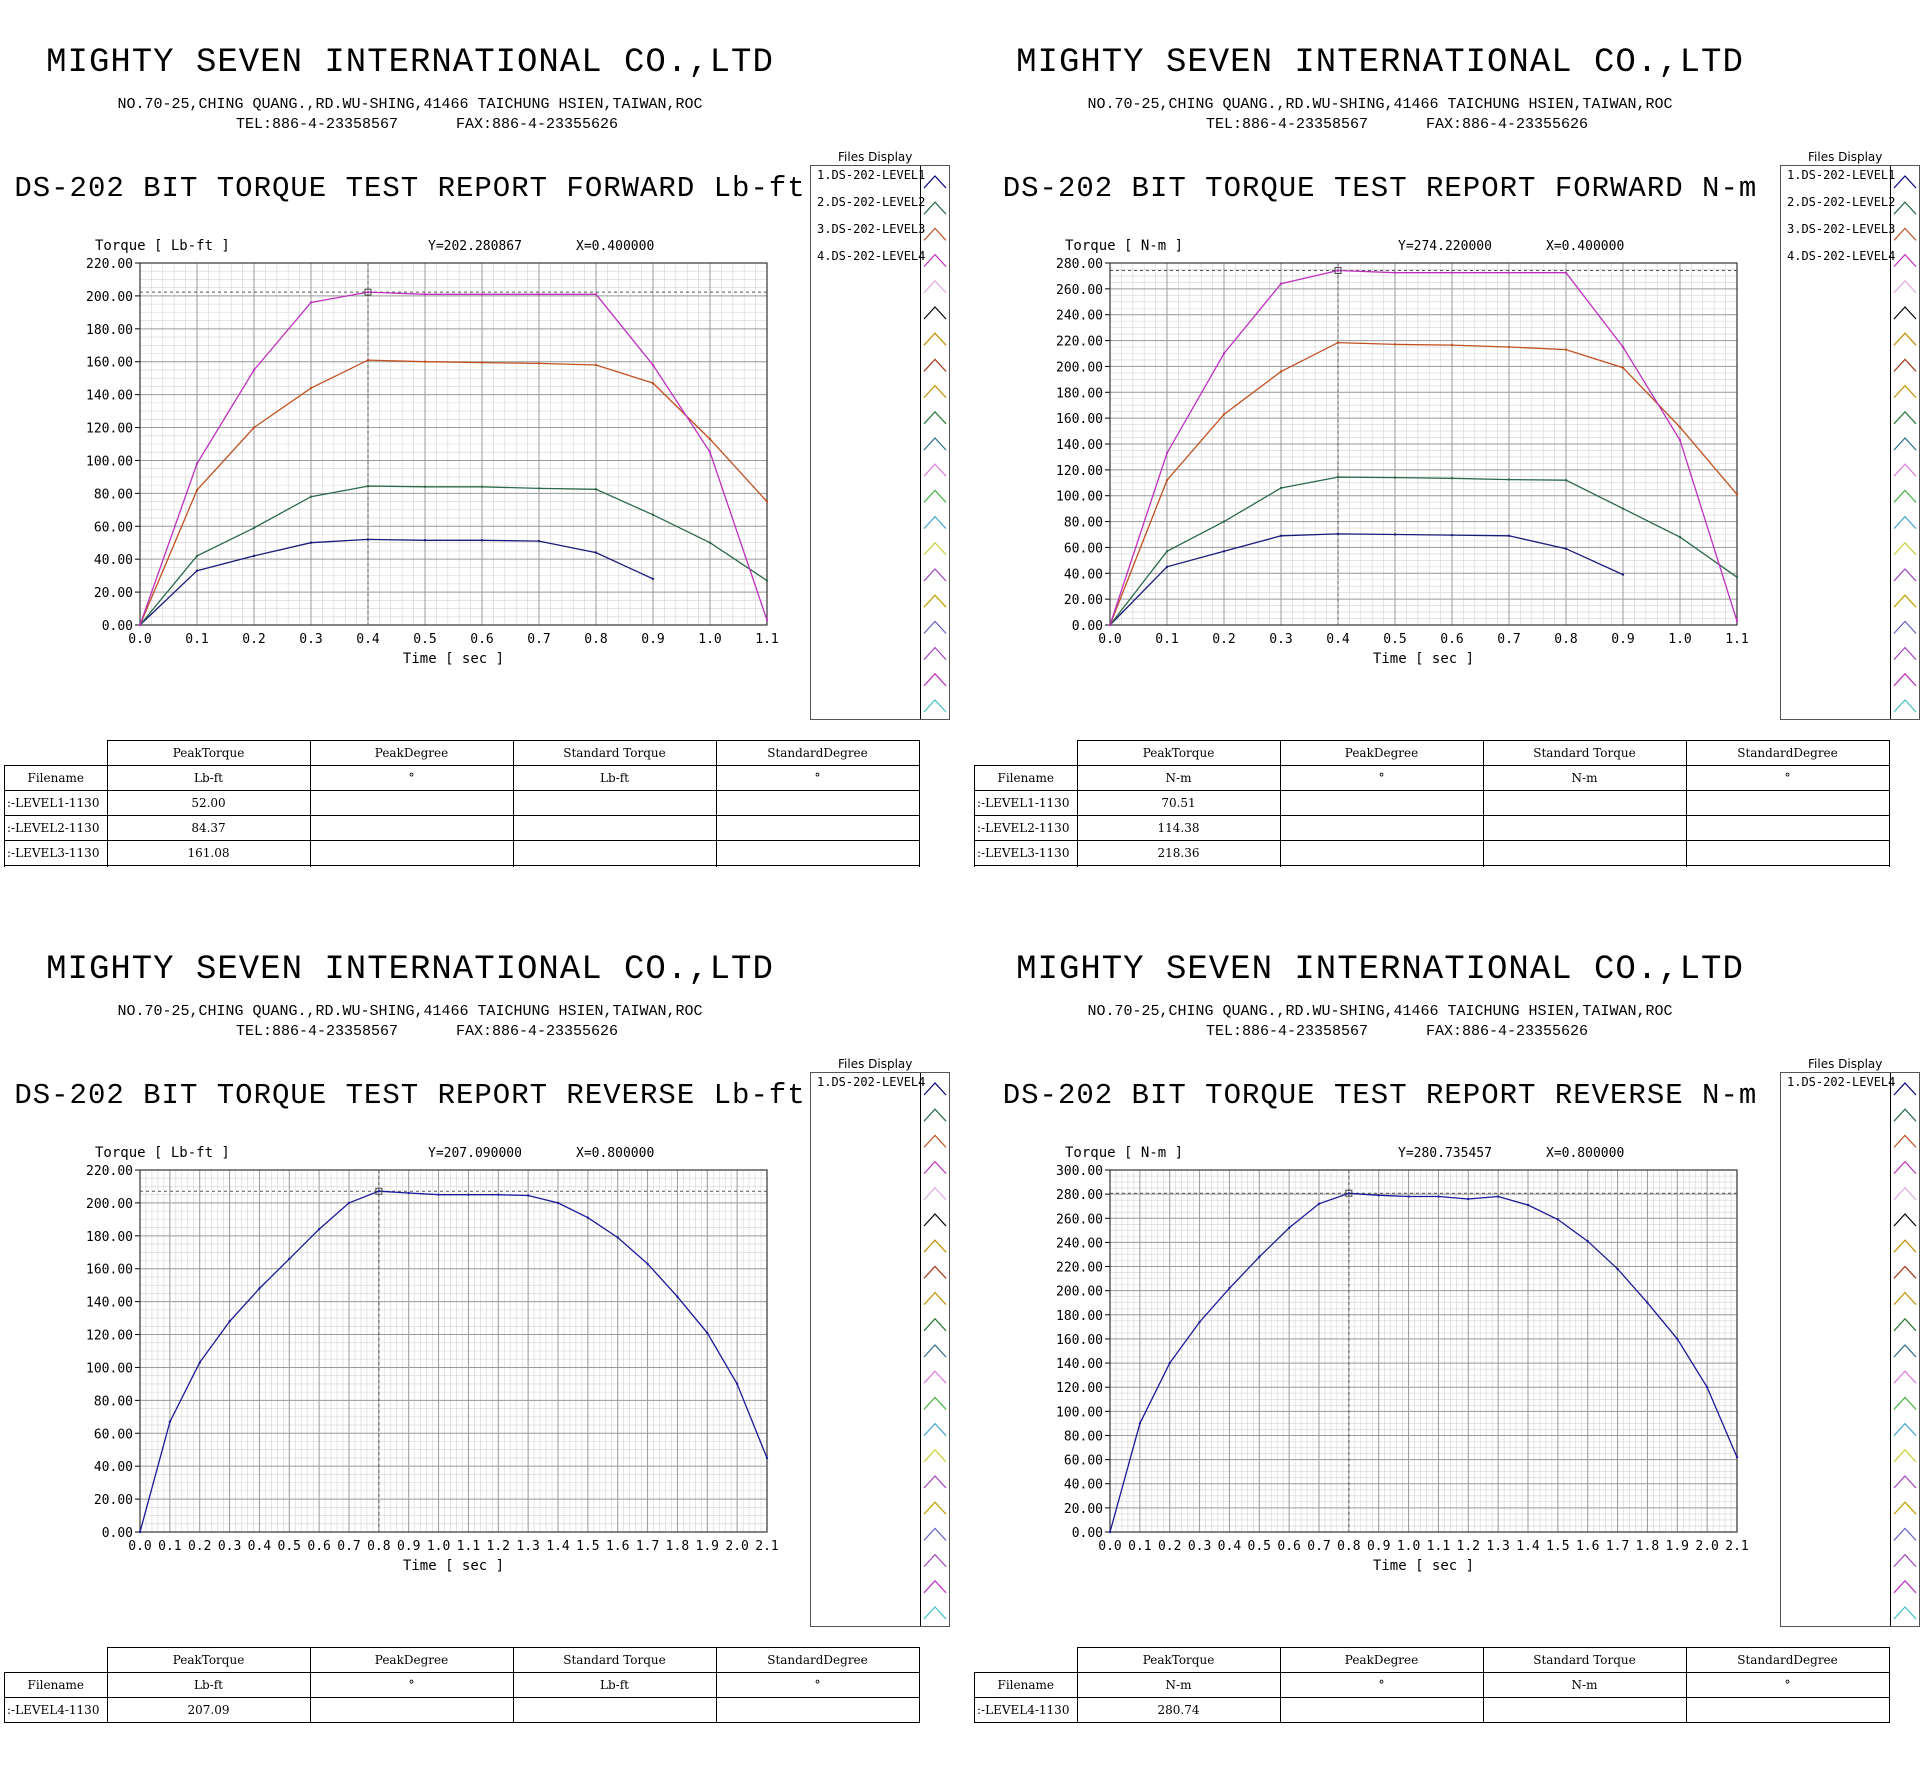 This screenshot has height=1774, width=1920. What do you see at coordinates (1109, 1546) in the screenshot?
I see `x-tick-label: 0.0` at bounding box center [1109, 1546].